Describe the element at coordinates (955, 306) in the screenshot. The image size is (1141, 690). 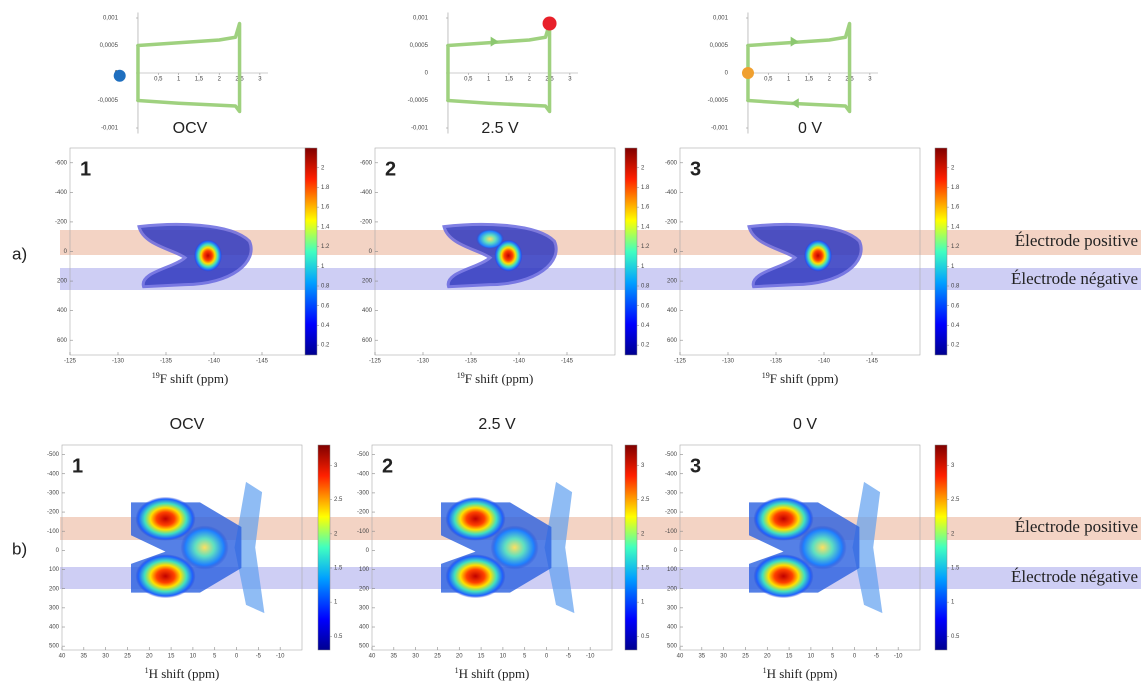
I see `colorbar-tick-label: 0.6` at that location.